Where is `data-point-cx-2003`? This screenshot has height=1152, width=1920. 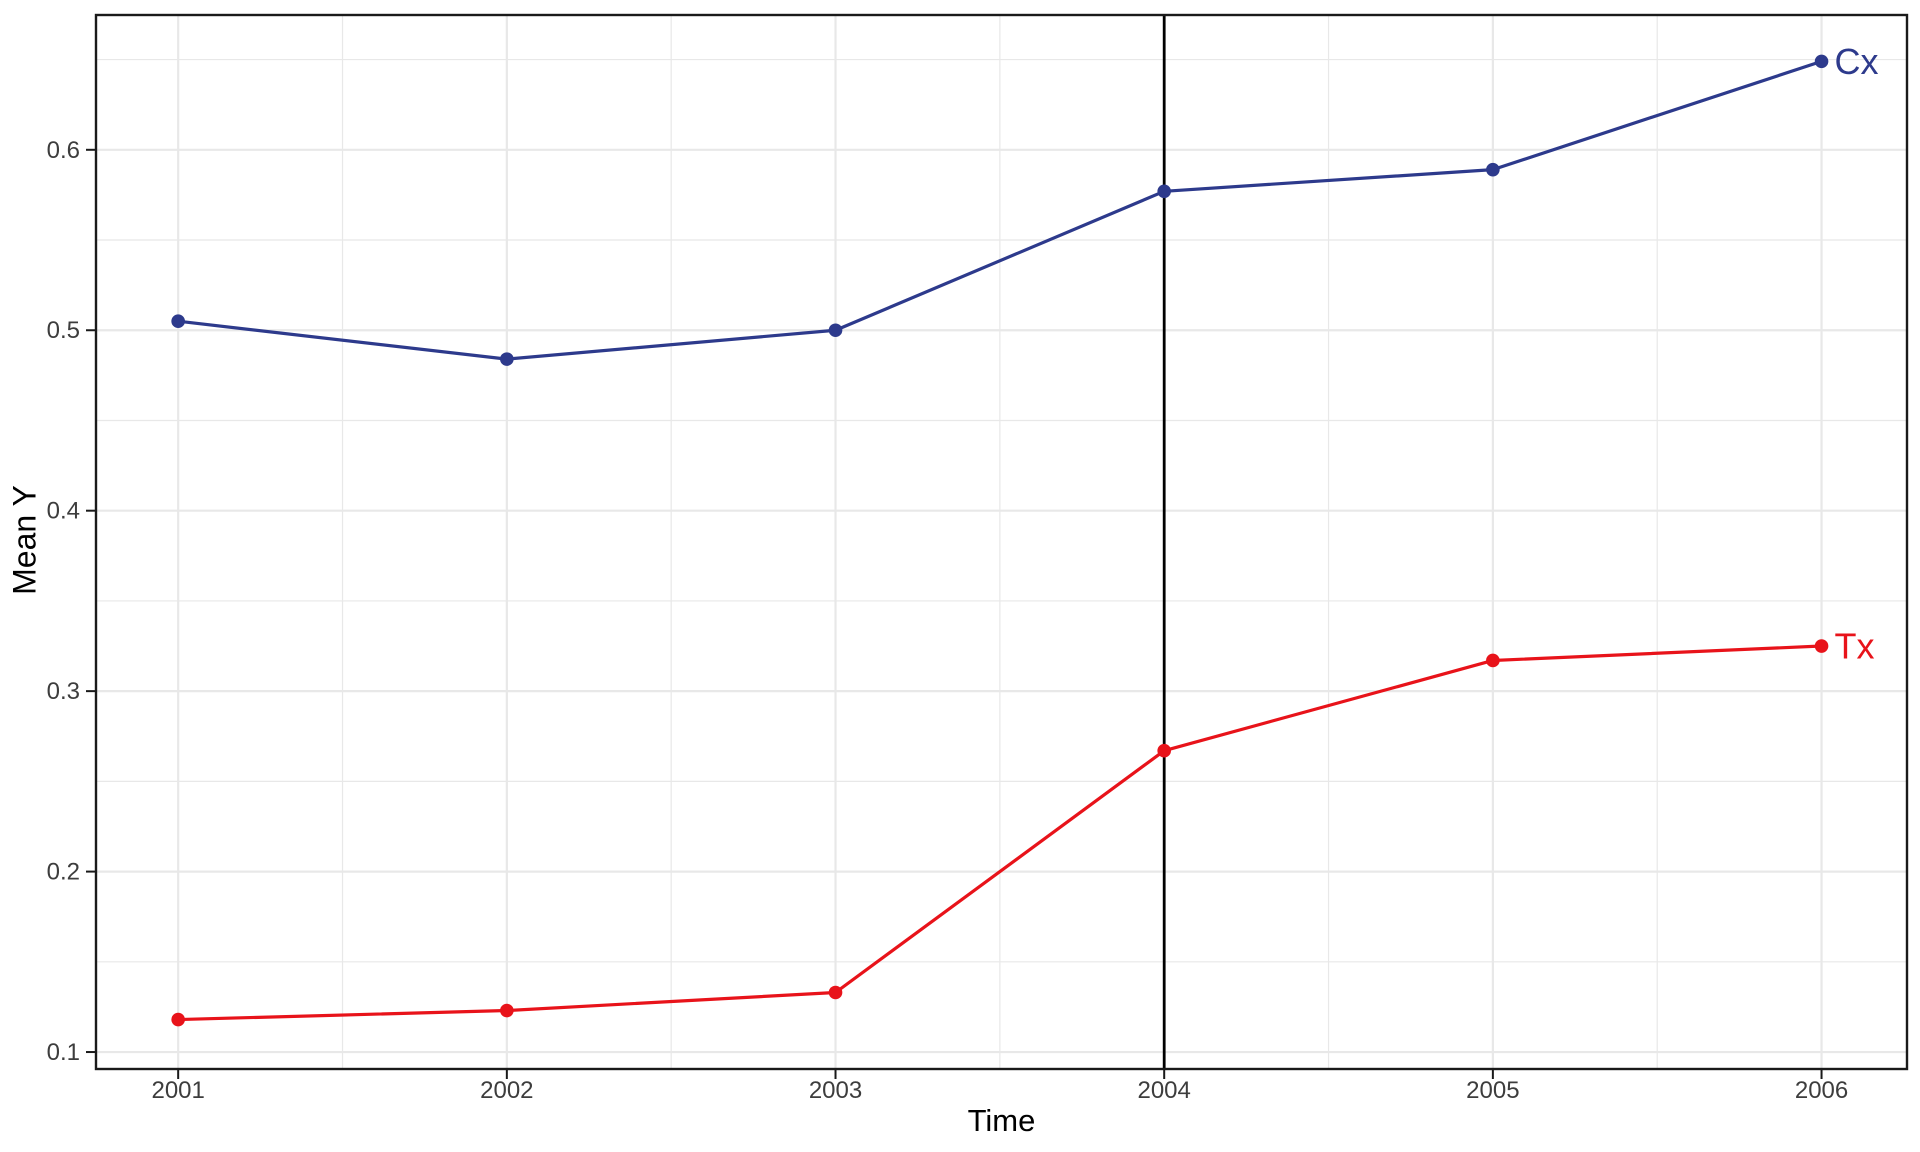
data-point-cx-2003 is located at coordinates (835, 330).